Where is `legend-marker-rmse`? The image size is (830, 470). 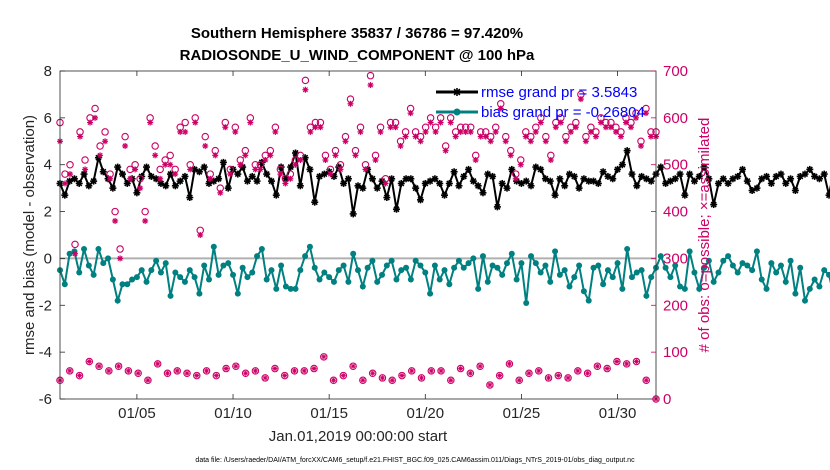 legend-marker-rmse is located at coordinates (457, 92).